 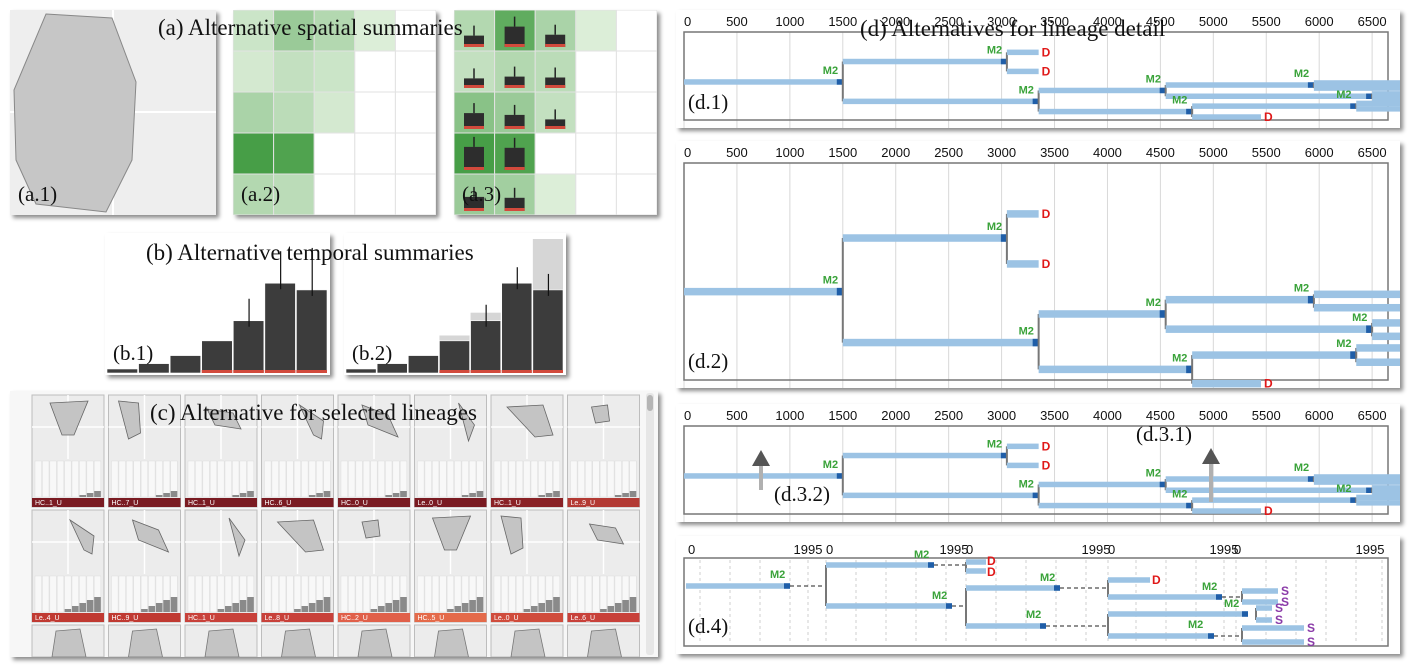 I want to click on axis-tick-label: 6500, so click(x=1372, y=21).